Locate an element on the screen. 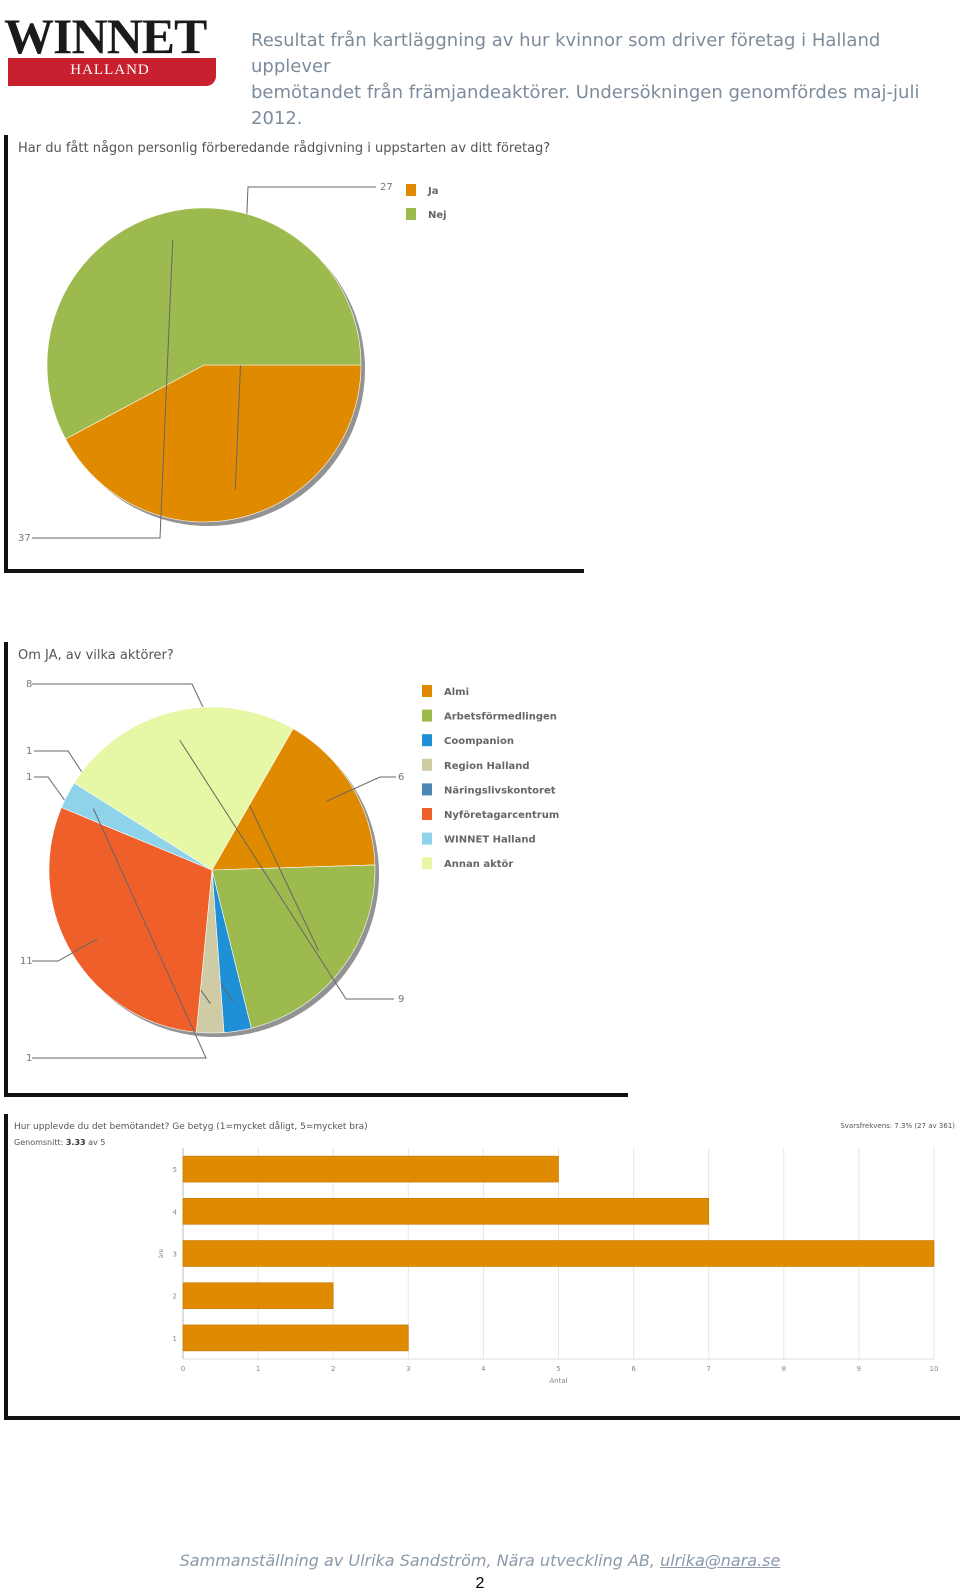  logo-wordmark: WINNET is located at coordinates (105, 36).